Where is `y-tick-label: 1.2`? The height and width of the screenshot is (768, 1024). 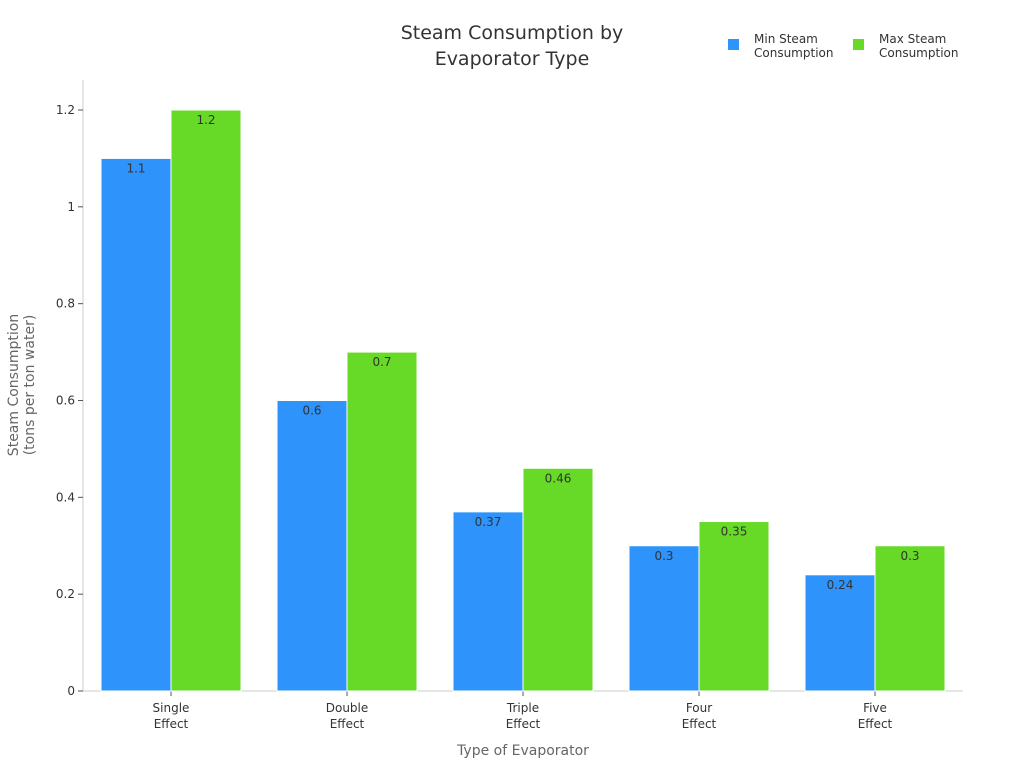 y-tick-label: 1.2 is located at coordinates (65, 110).